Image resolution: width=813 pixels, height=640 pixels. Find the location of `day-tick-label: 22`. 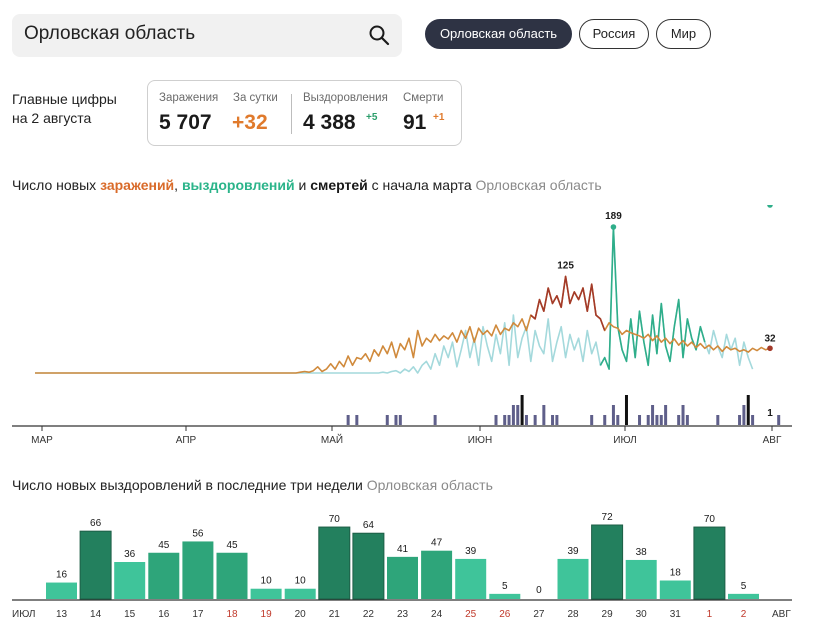

day-tick-label: 22 is located at coordinates (369, 614).